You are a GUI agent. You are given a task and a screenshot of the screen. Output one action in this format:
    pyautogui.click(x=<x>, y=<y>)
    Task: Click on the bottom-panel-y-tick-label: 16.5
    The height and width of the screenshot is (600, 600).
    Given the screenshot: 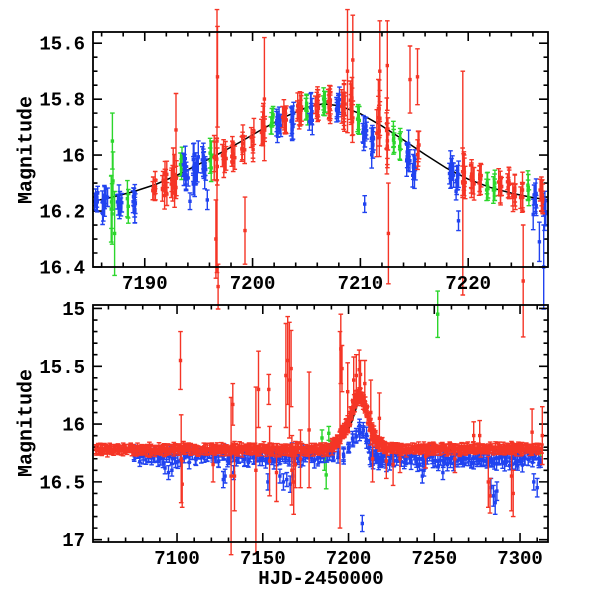 What is the action you would take?
    pyautogui.click(x=62, y=483)
    